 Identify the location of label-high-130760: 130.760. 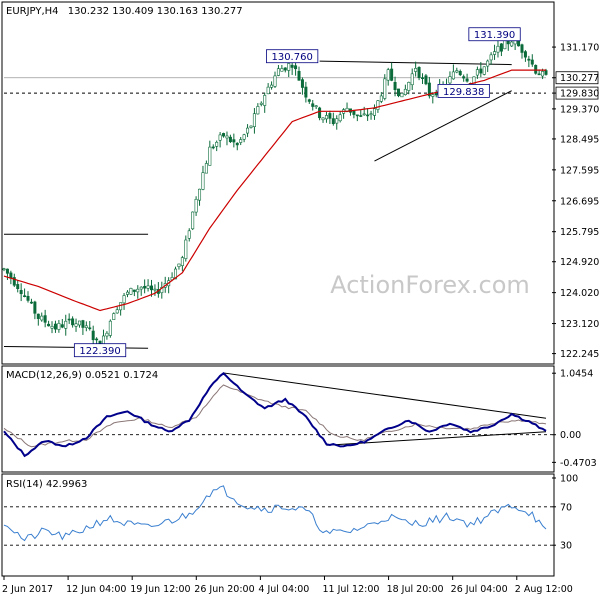
(292, 56).